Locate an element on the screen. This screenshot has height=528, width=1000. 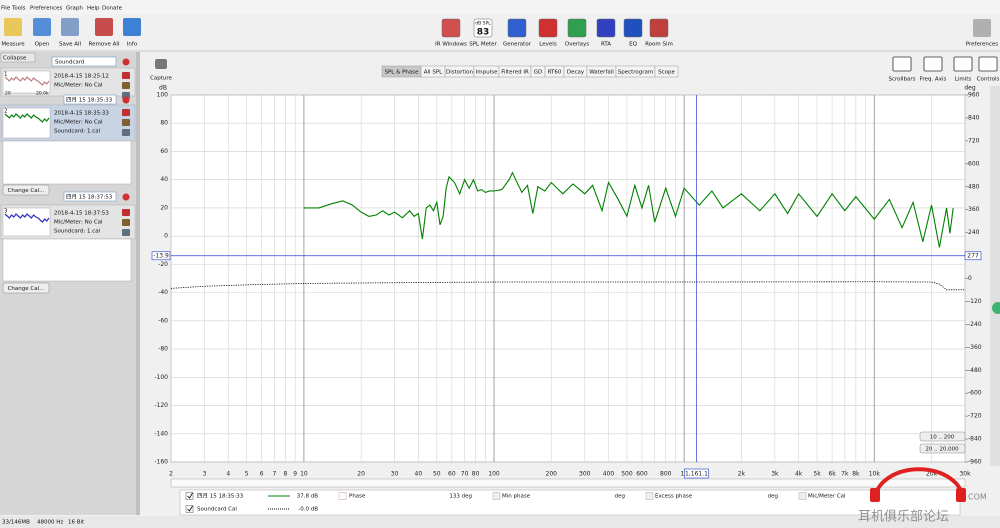
x-tick-label: 500 is located at coordinates (627, 474).